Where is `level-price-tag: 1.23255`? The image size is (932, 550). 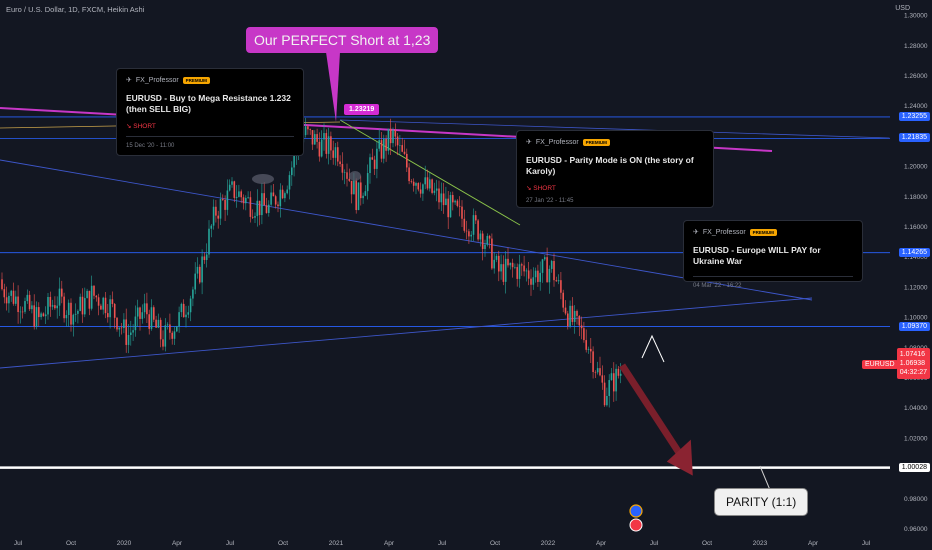 level-price-tag: 1.23255 is located at coordinates (914, 116).